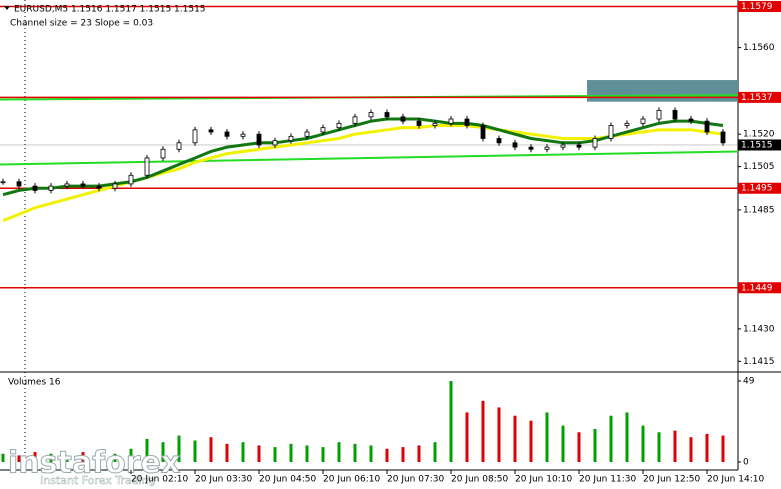  I want to click on volume-title: Volumes 16, so click(34, 383).